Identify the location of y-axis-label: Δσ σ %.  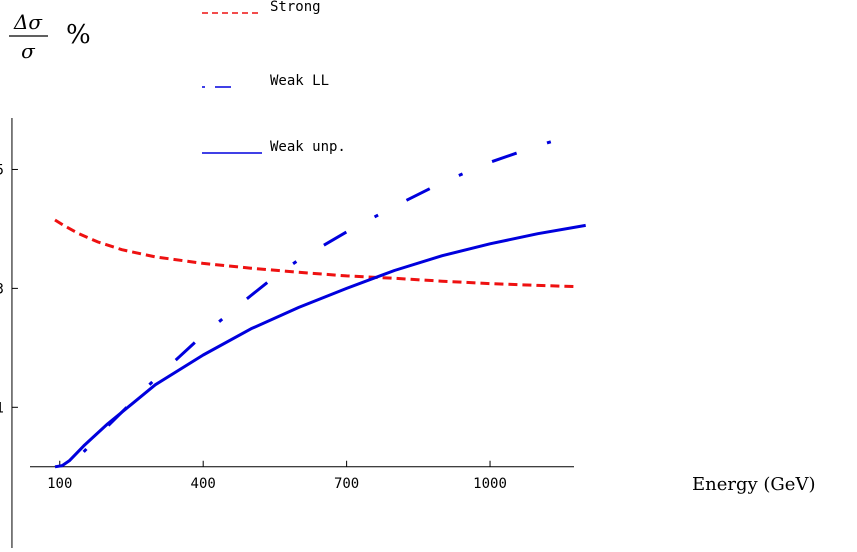
(50, 36).